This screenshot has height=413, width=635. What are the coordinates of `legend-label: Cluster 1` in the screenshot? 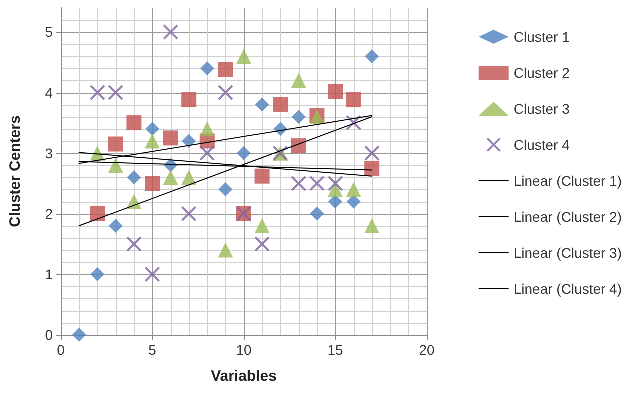 It's located at (542, 37).